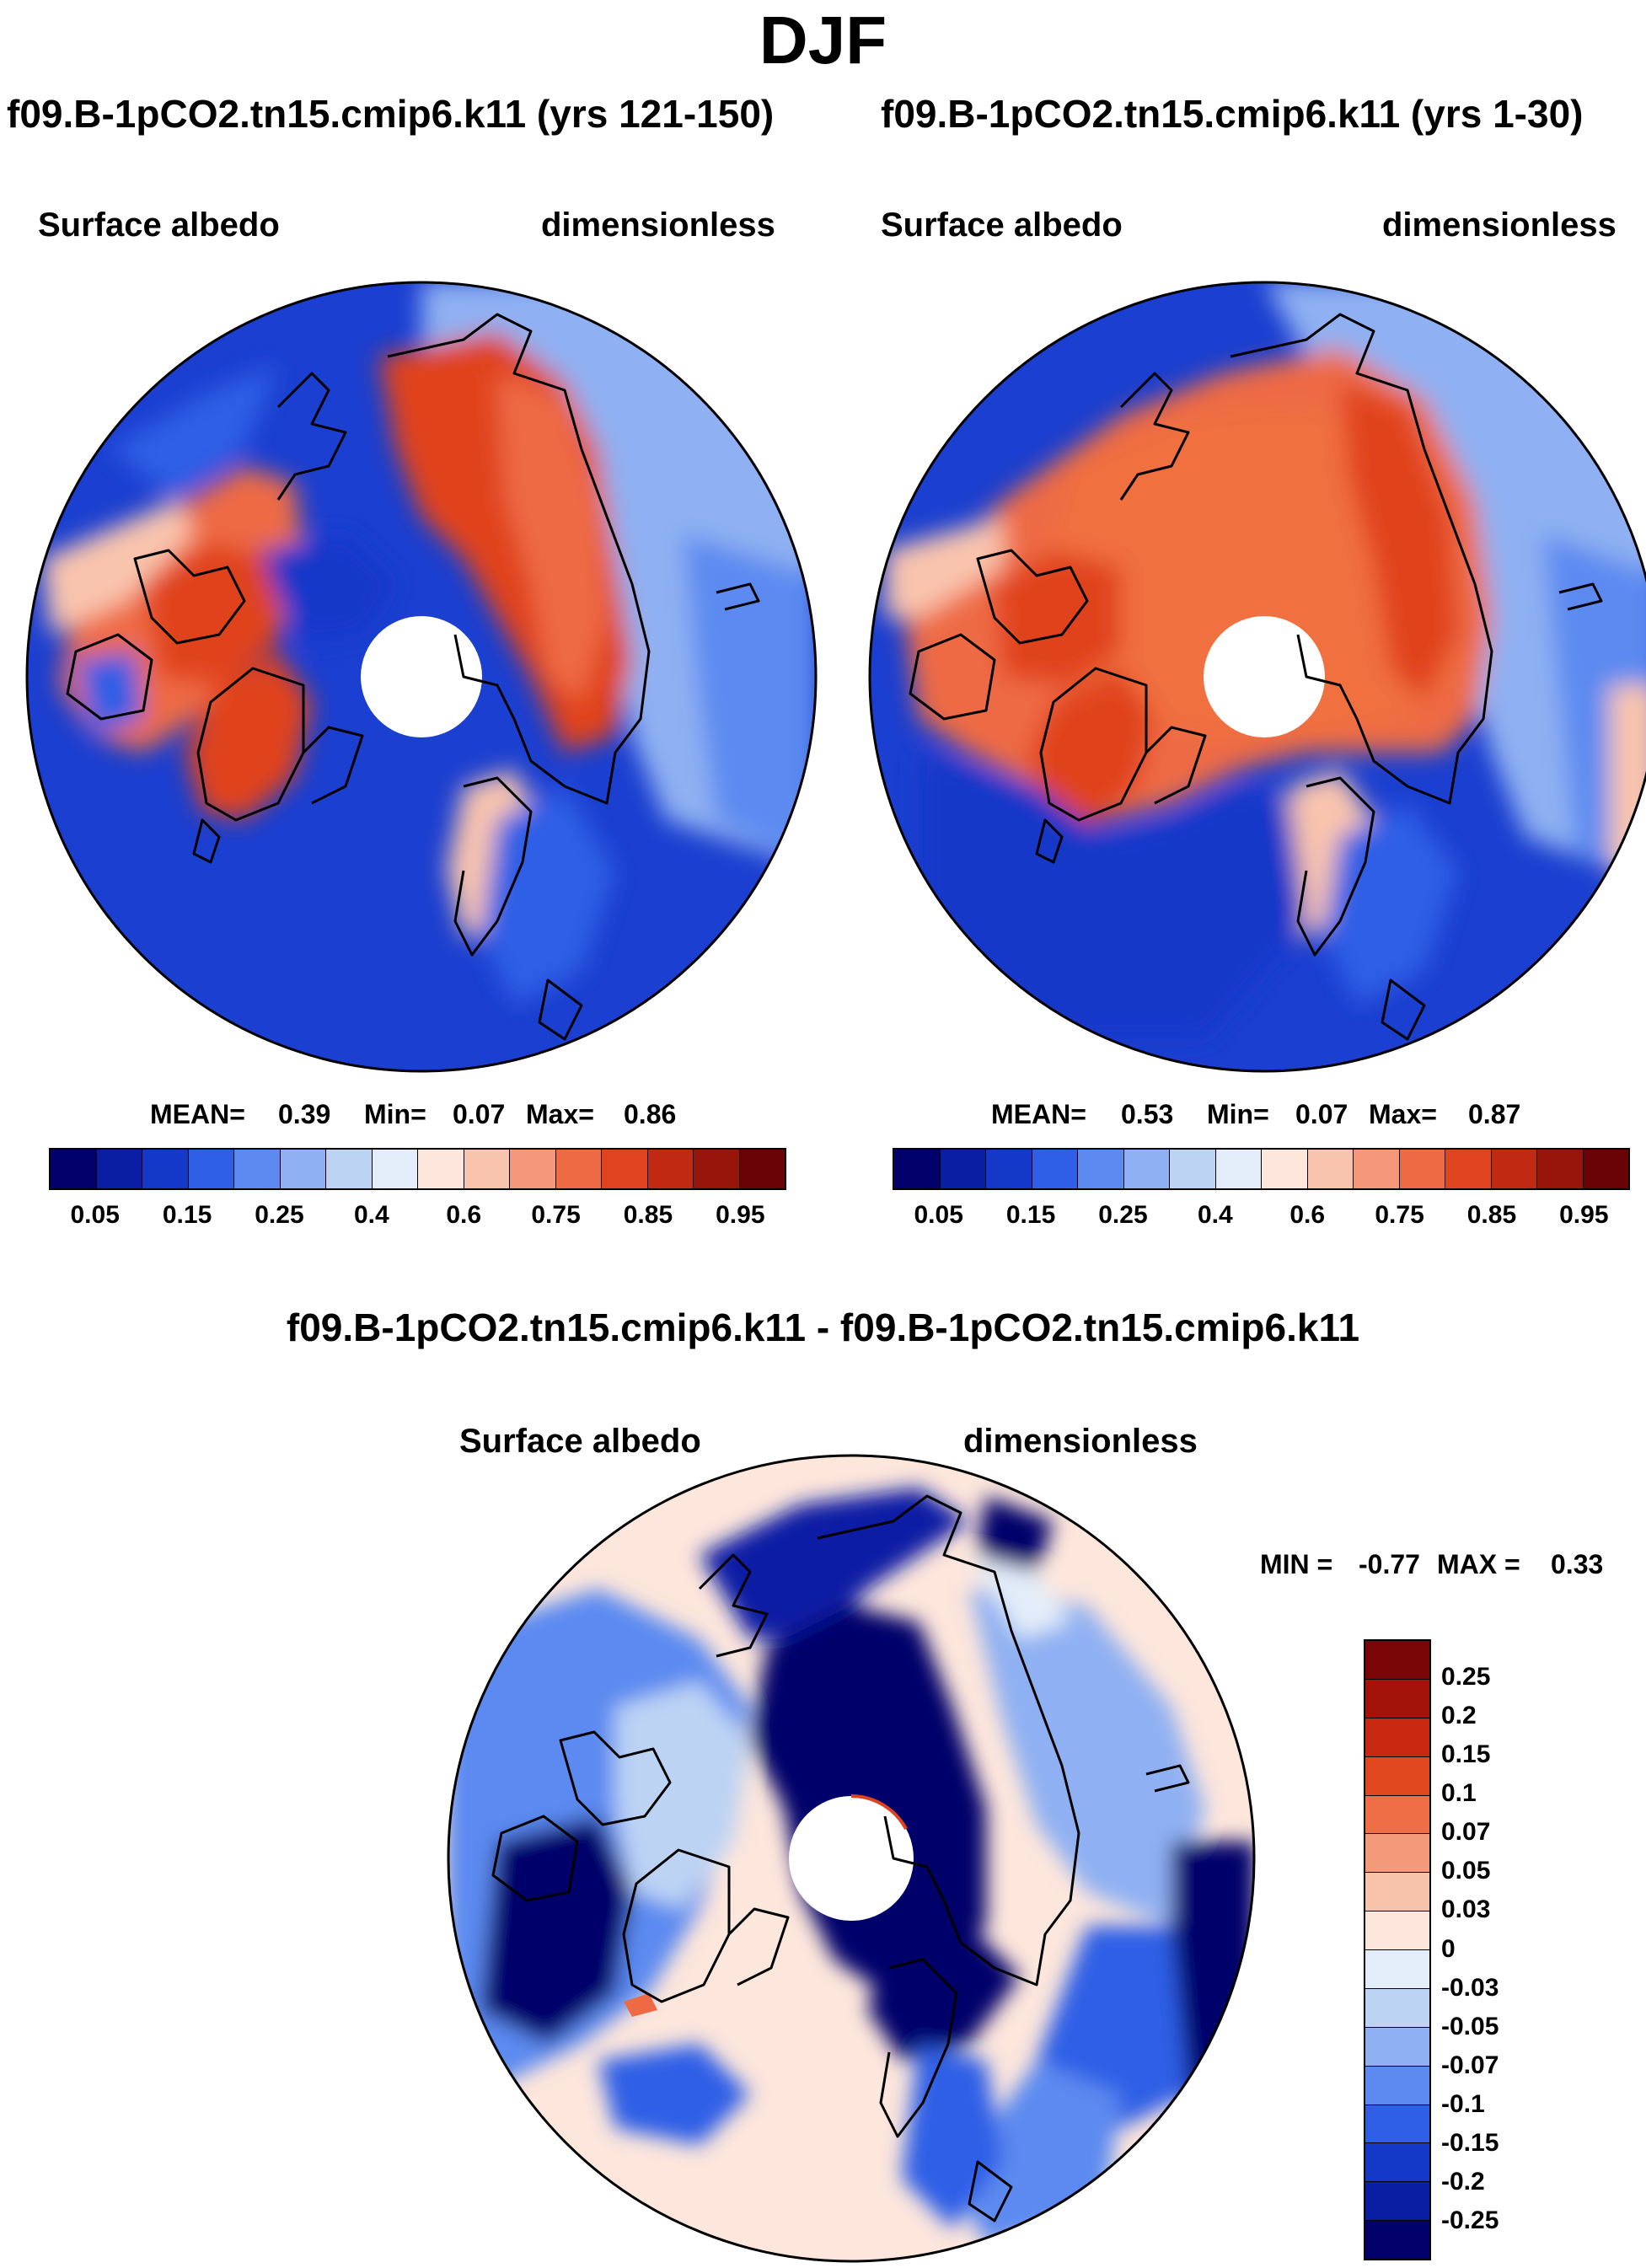 The height and width of the screenshot is (2268, 1646). What do you see at coordinates (1466, 1677) in the screenshot?
I see `difference-colorbar-label: 0.25` at bounding box center [1466, 1677].